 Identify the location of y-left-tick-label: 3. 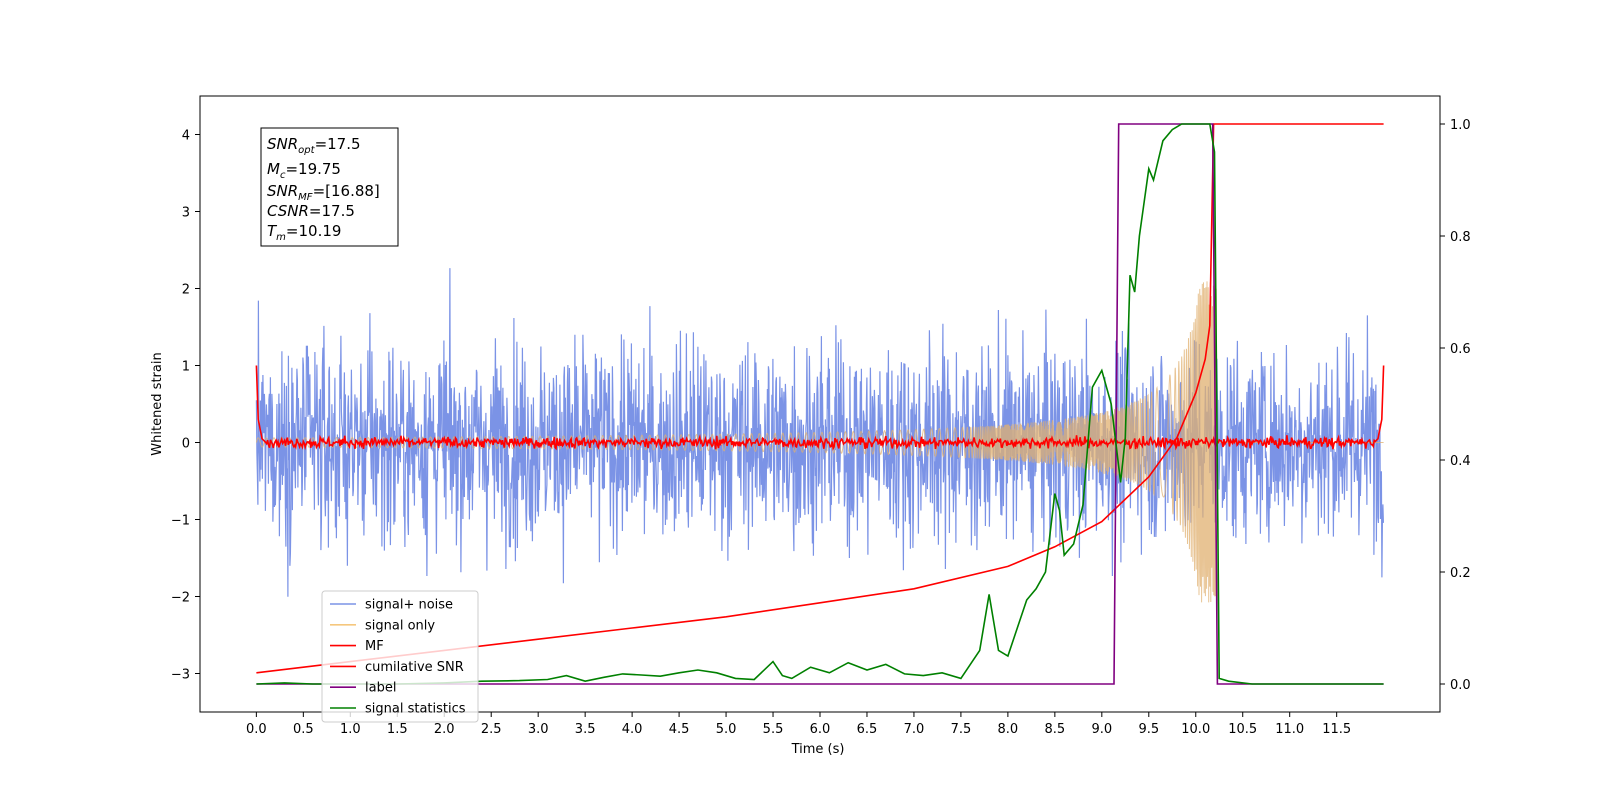
(186, 213).